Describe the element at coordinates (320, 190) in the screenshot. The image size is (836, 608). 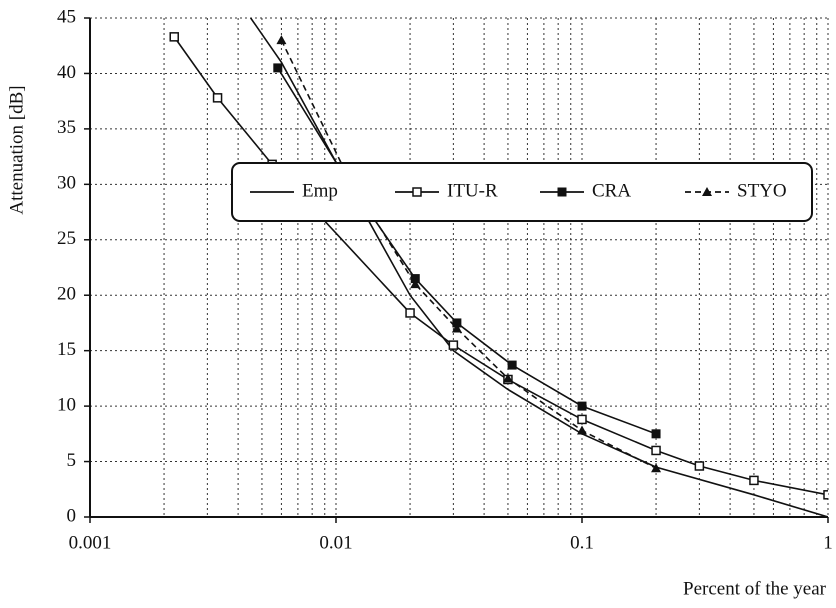
I see `legend-label: Emp` at that location.